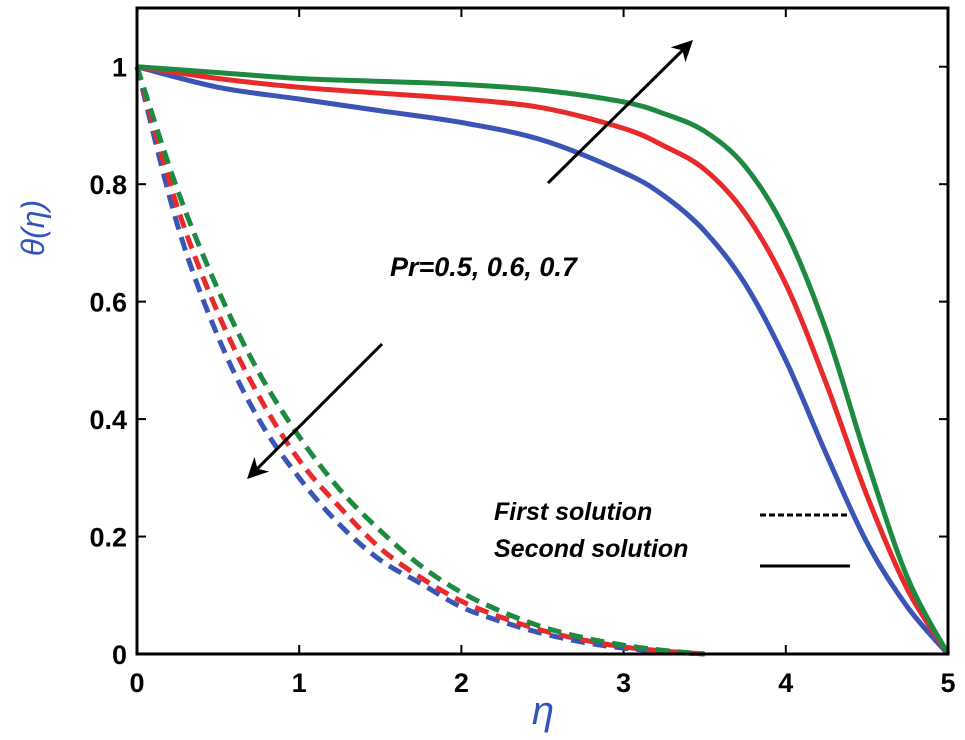 The height and width of the screenshot is (740, 965). What do you see at coordinates (623, 683) in the screenshot?
I see `x-tick-label: 3` at bounding box center [623, 683].